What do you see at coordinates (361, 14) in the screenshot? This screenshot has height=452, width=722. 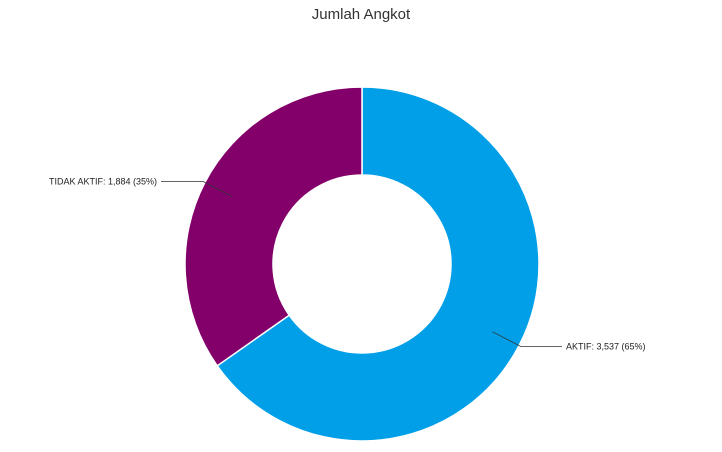 I see `chart-title: Jumlah Angkot` at bounding box center [361, 14].